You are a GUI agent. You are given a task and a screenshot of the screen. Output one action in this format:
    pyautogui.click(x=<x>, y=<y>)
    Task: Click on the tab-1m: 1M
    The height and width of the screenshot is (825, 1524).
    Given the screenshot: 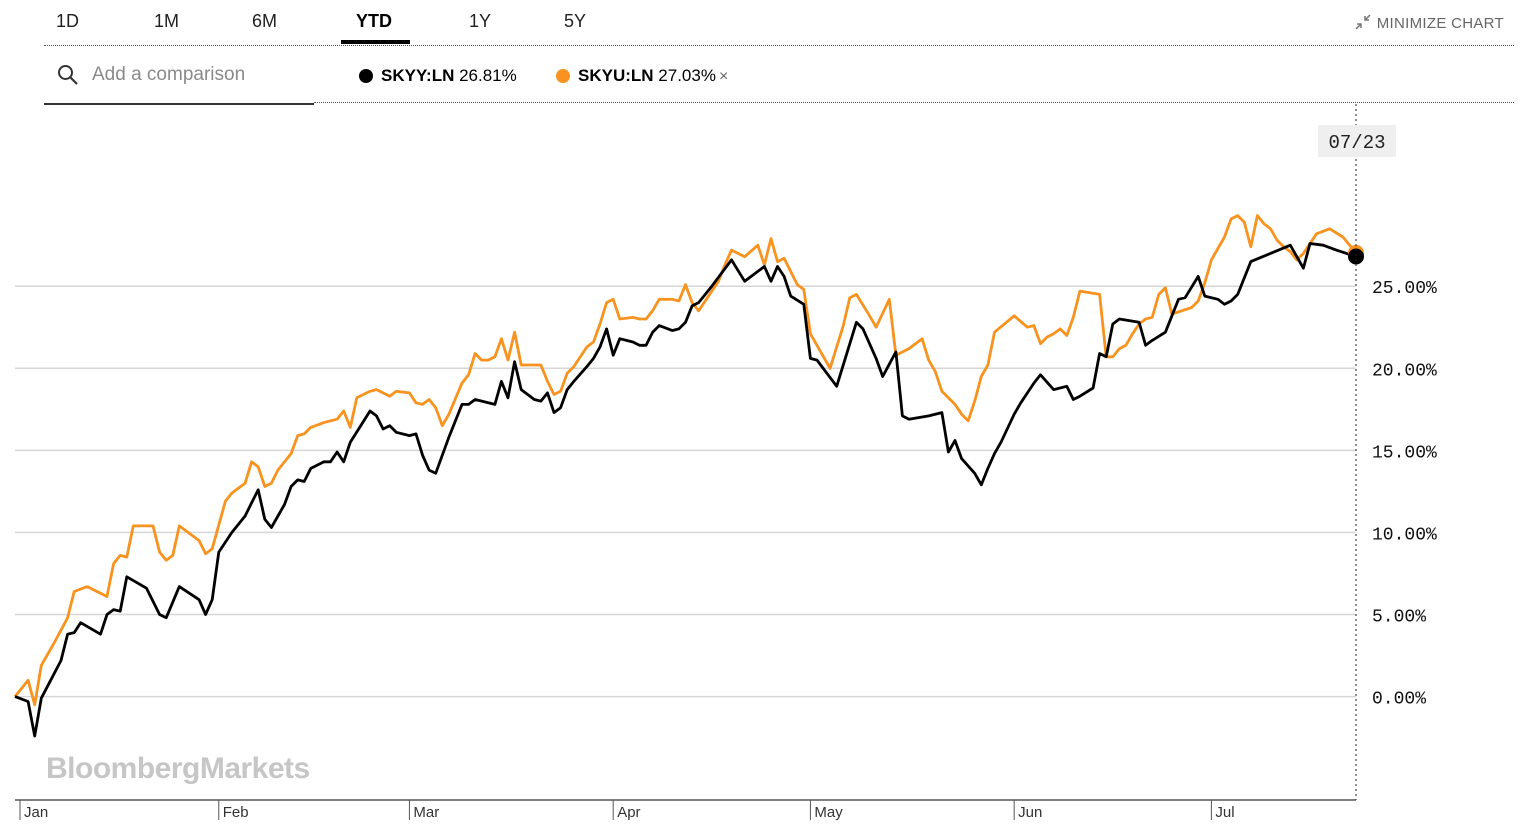 What is the action you would take?
    pyautogui.click(x=167, y=21)
    